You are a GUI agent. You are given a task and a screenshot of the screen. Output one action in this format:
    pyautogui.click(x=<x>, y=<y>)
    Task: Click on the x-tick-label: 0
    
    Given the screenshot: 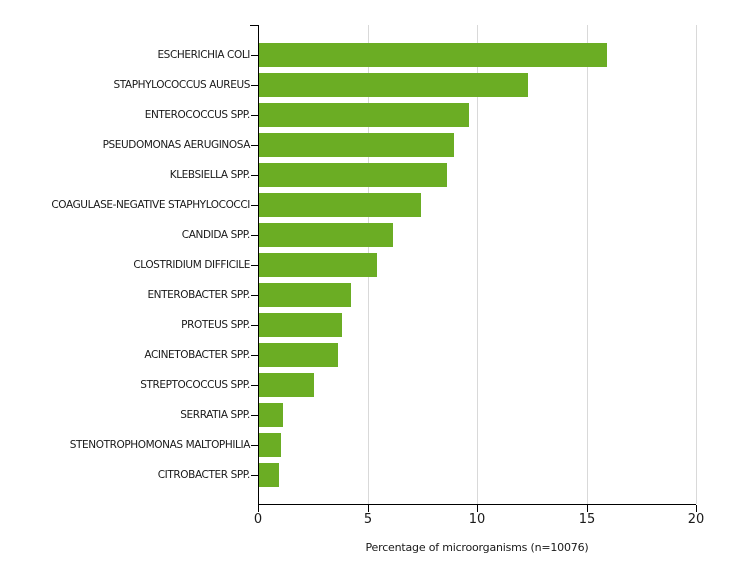 What is the action you would take?
    pyautogui.click(x=258, y=519)
    